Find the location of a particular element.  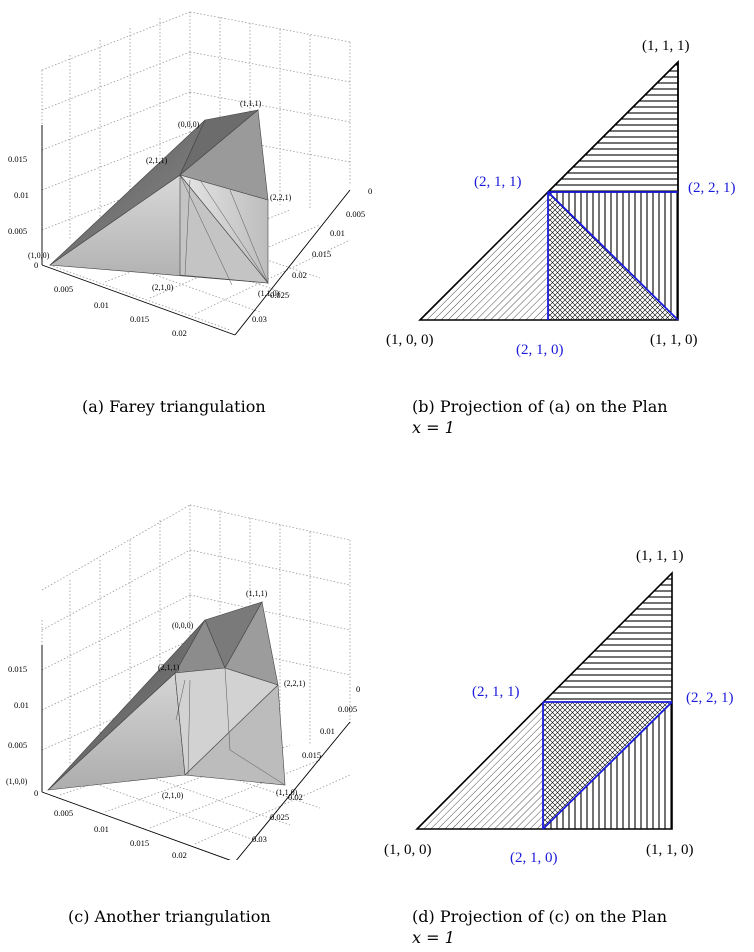

caption-d: (d) Projection of (c) on the Plan x = 1 is located at coordinates (539, 927).